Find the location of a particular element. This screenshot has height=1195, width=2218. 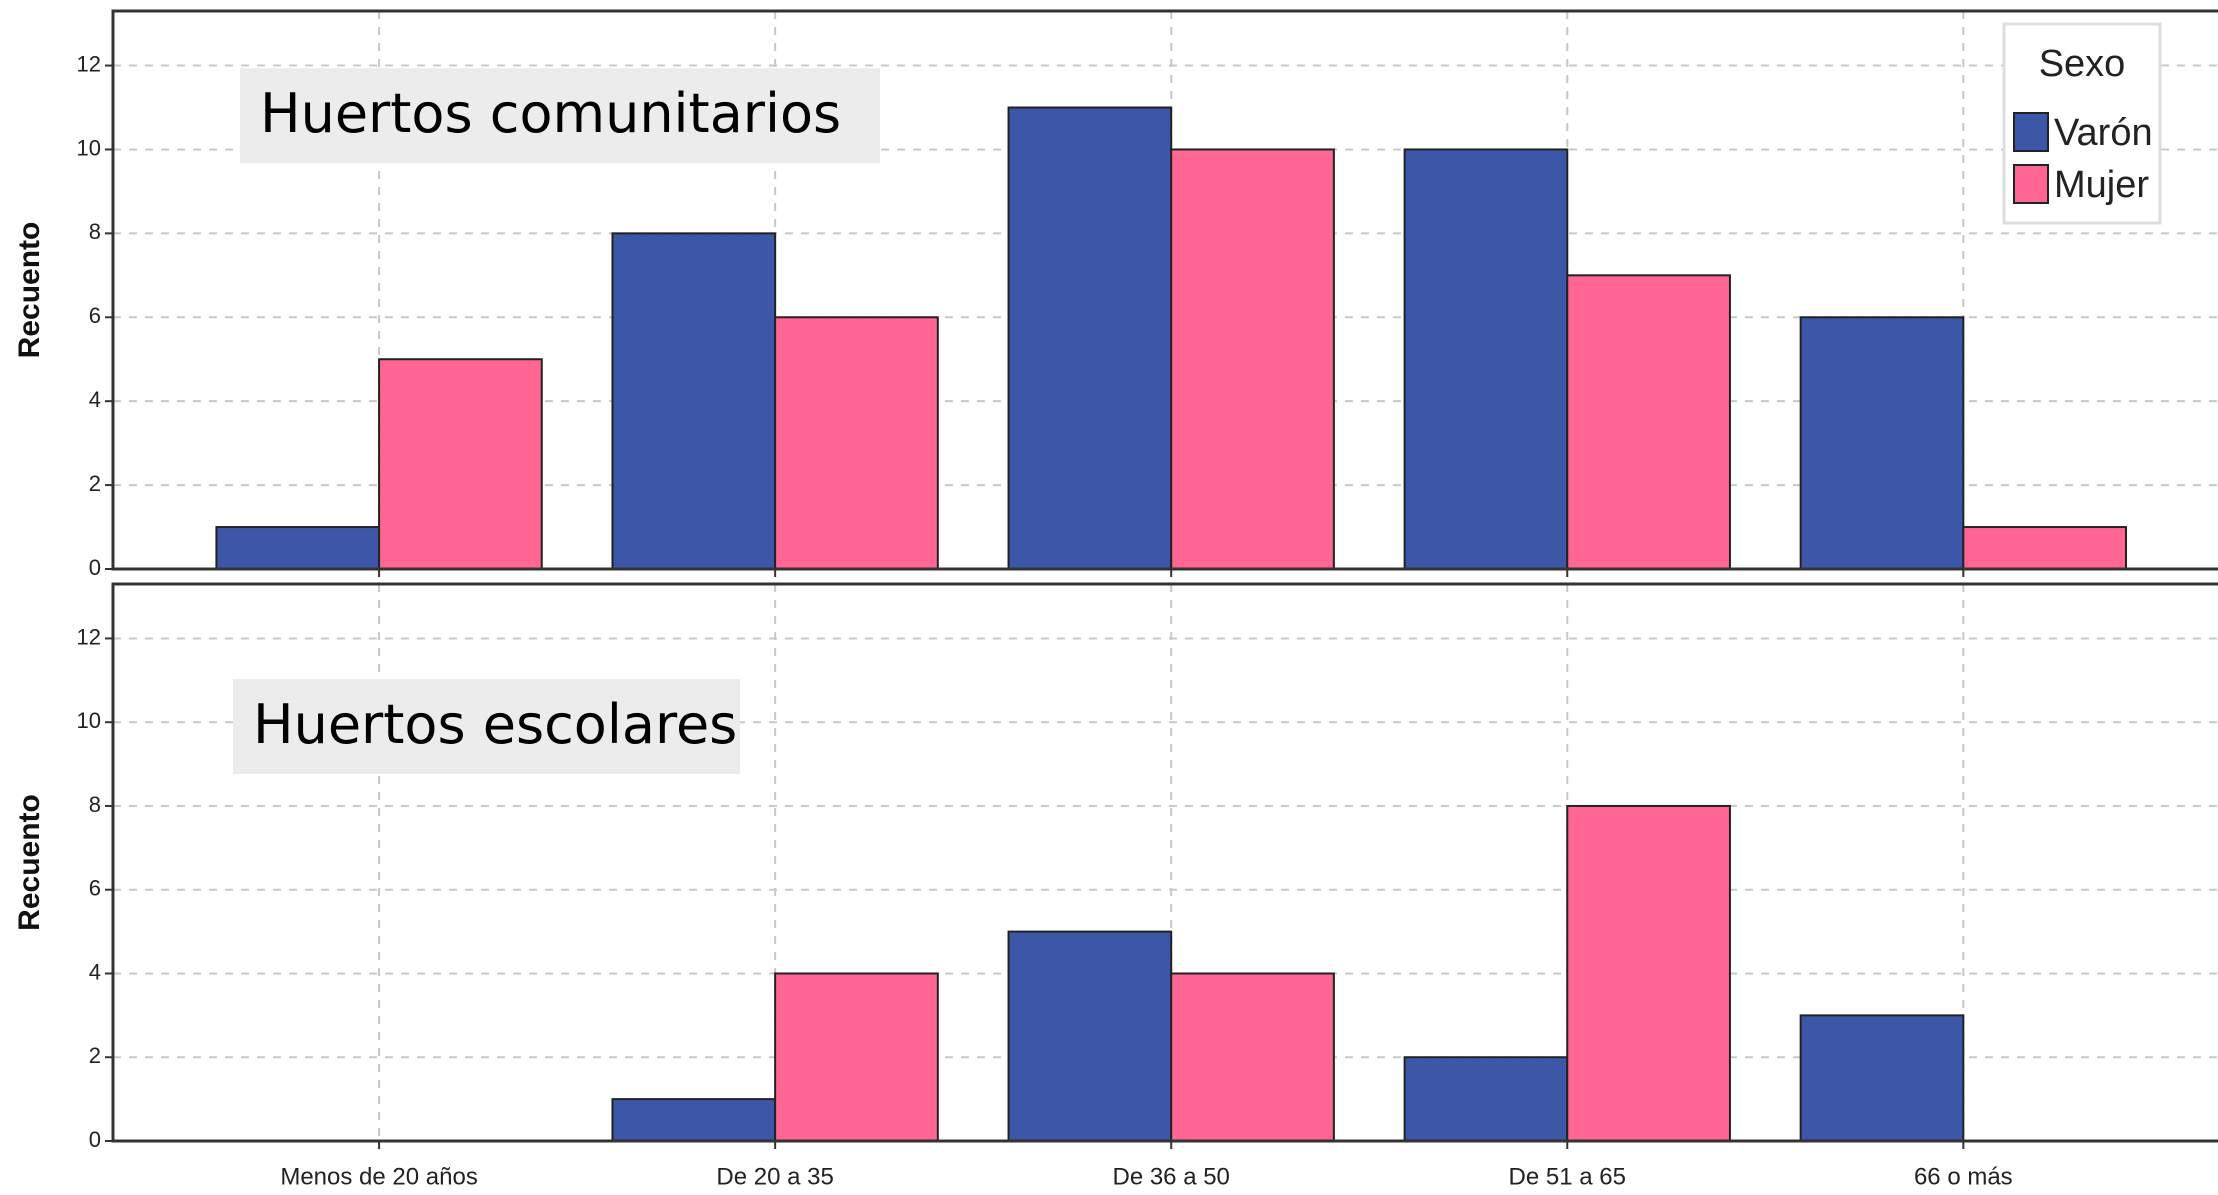

x-tick-label: Menos de 20 años is located at coordinates (378, 1176).